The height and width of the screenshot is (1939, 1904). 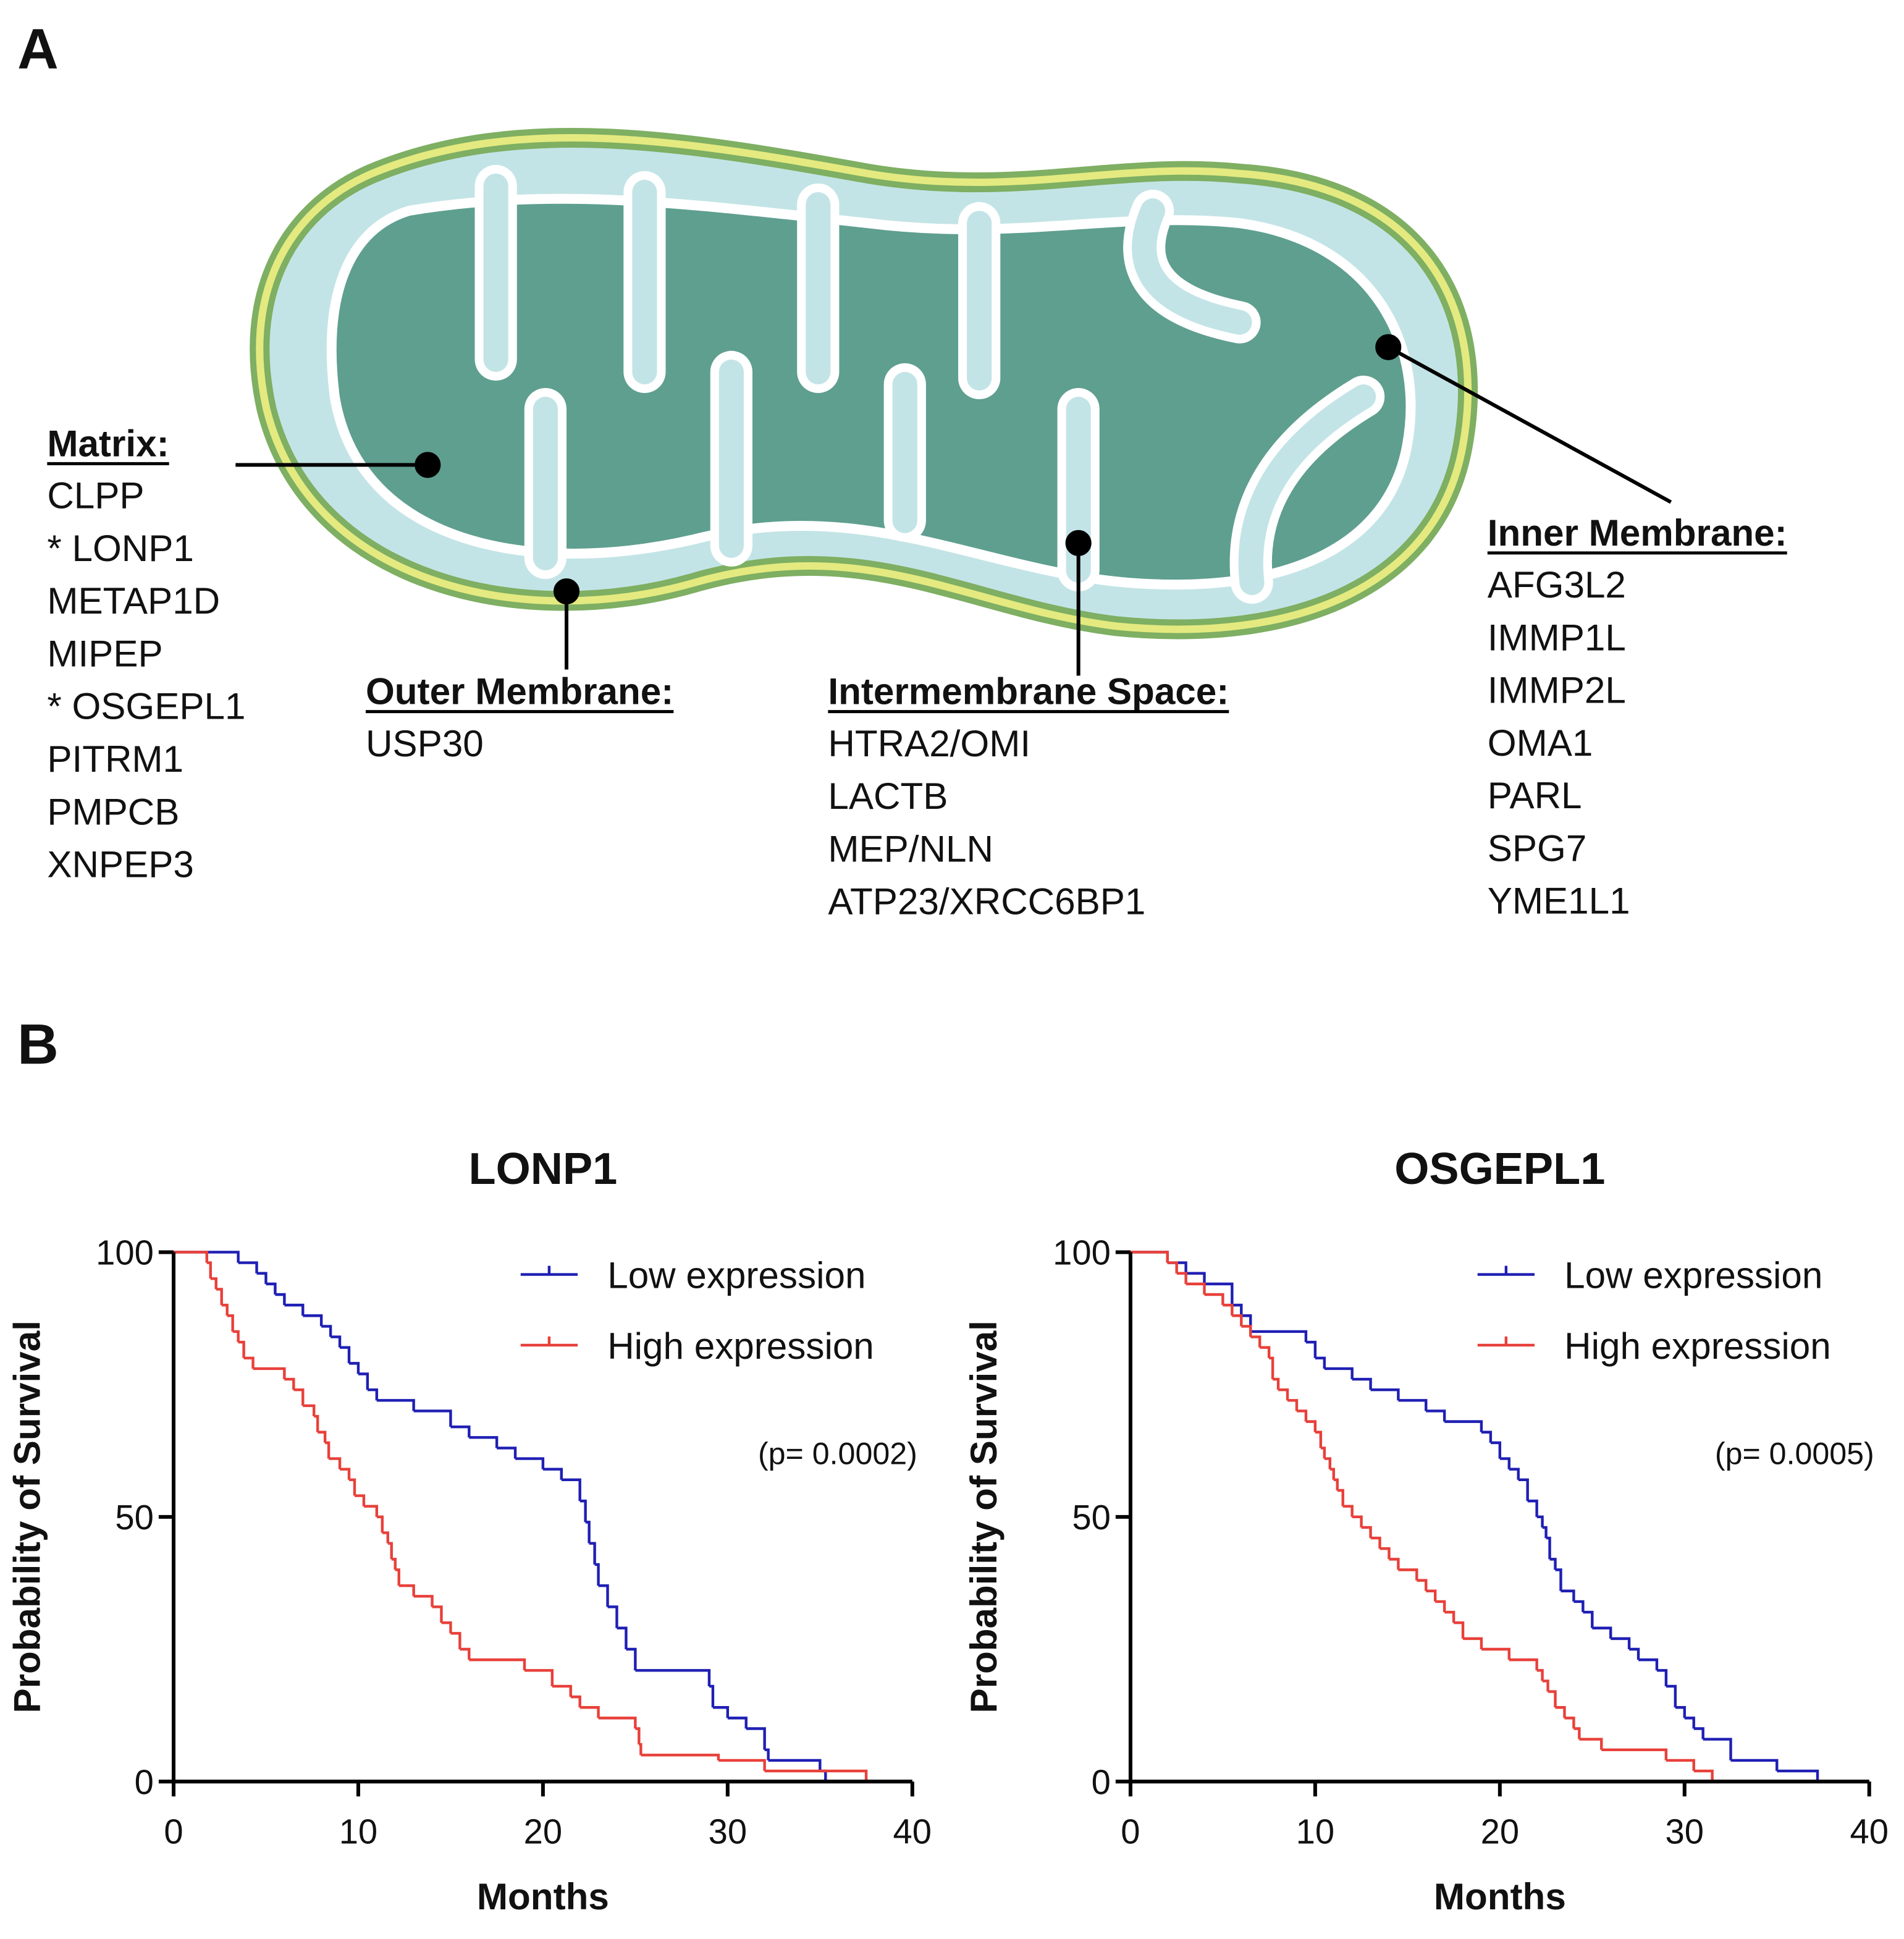 What do you see at coordinates (1500, 1831) in the screenshot?
I see `x-tick-label: 20` at bounding box center [1500, 1831].